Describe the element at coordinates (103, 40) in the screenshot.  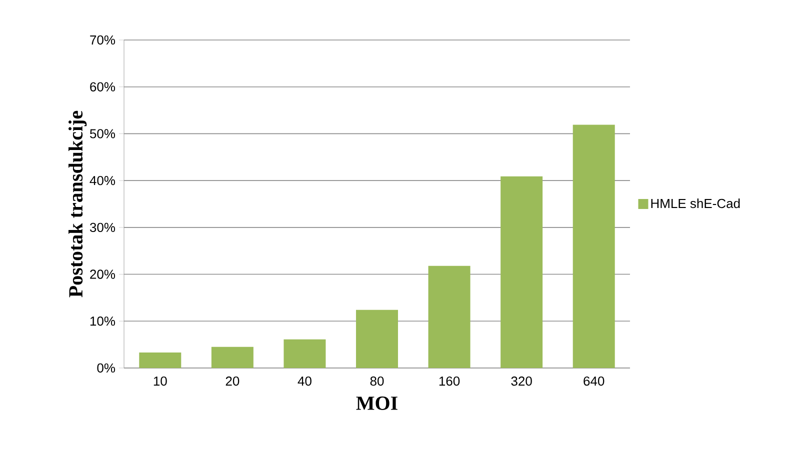
I see `y-tick-label: 70%` at that location.